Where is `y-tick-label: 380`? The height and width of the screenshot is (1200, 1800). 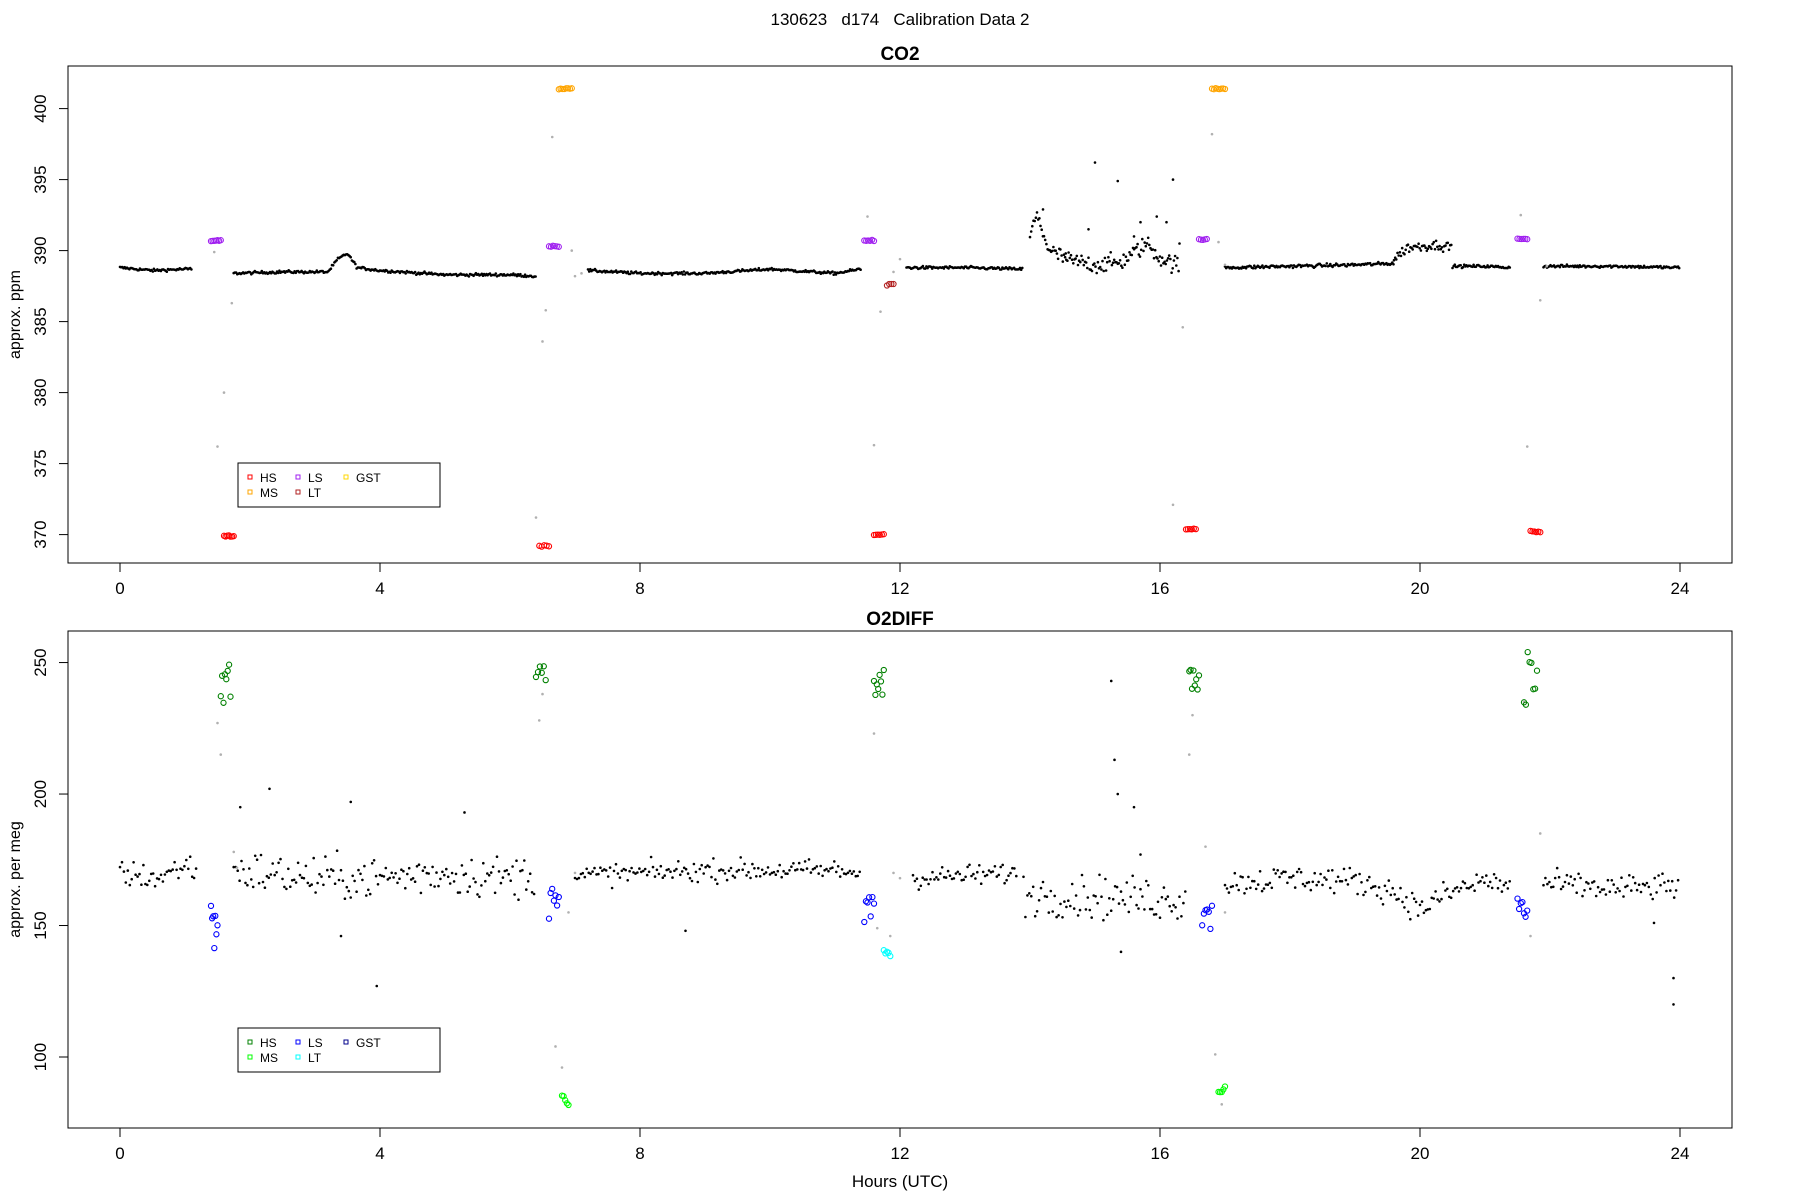
y-tick-label: 380 is located at coordinates (40, 392).